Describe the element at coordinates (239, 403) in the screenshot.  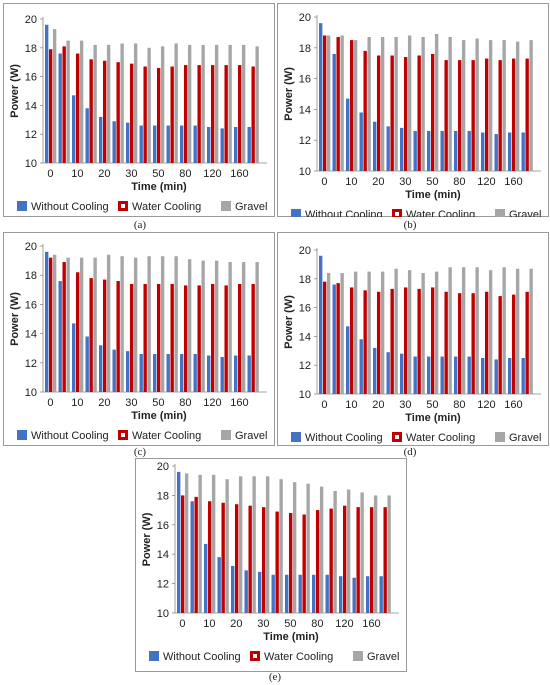
I see `x-tick-label: 160` at that location.